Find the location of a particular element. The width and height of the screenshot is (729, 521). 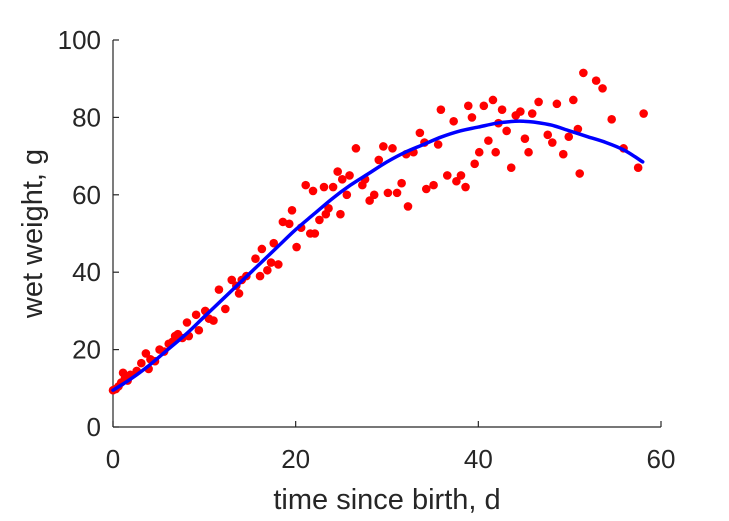

x-ticks: 0 20 40 60 is located at coordinates (391, 447).